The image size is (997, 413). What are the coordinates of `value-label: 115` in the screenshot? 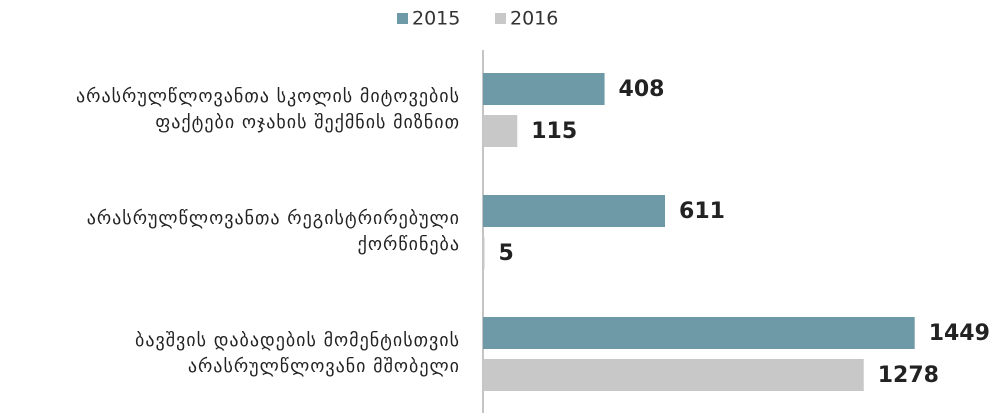 It's located at (554, 131).